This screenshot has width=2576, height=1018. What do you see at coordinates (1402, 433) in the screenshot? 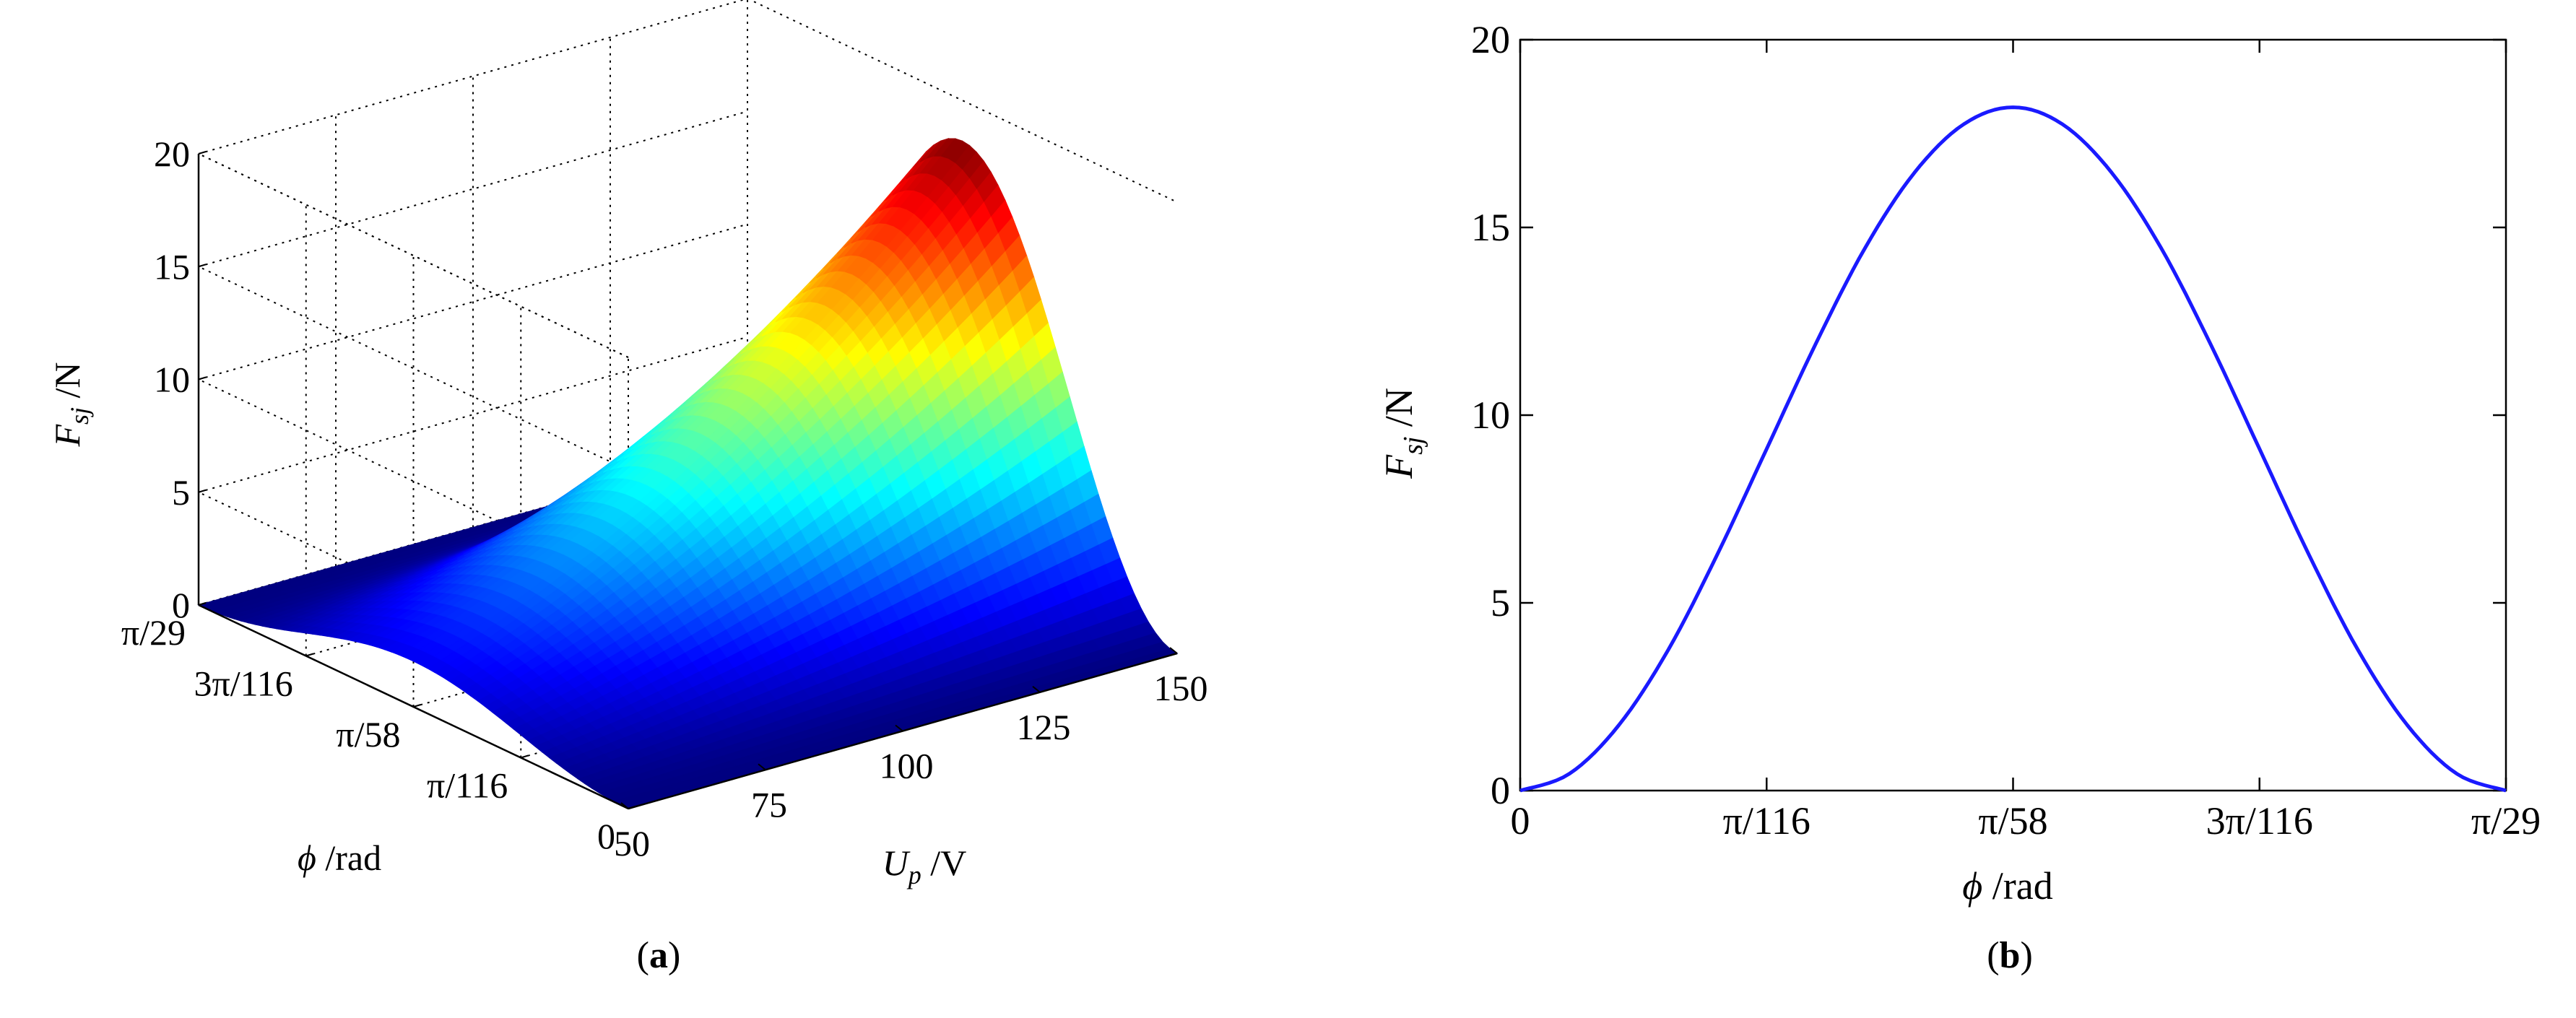
I see `b-y-axis-label: Fsj /N` at bounding box center [1402, 433].